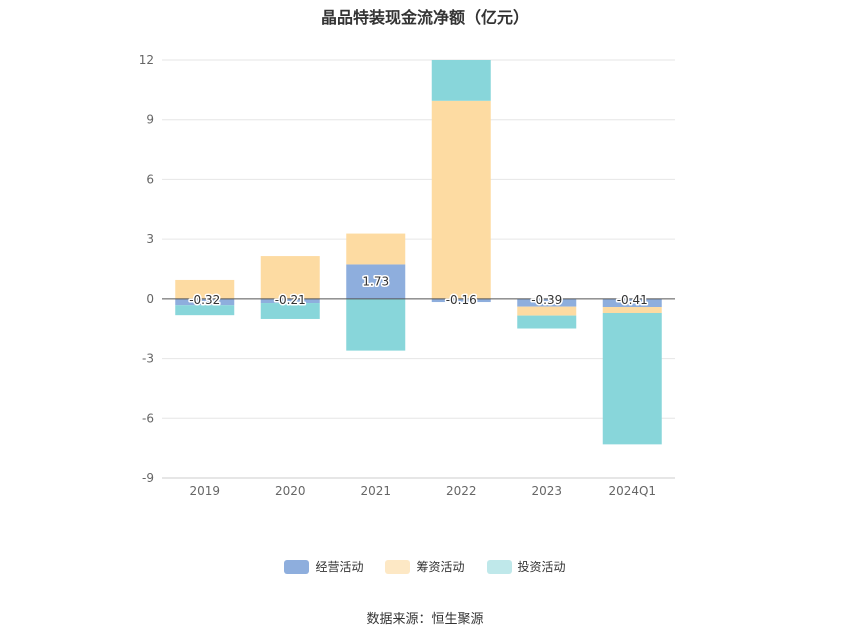 This screenshot has height=637, width=850. Describe the element at coordinates (499, 566) in the screenshot. I see `legend-swatch-investing` at that location.